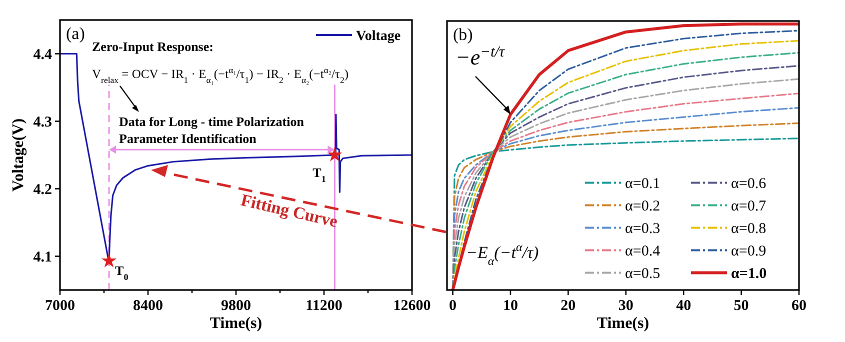 This screenshot has width=845, height=342. I want to click on chart-title: (b), so click(463, 34).